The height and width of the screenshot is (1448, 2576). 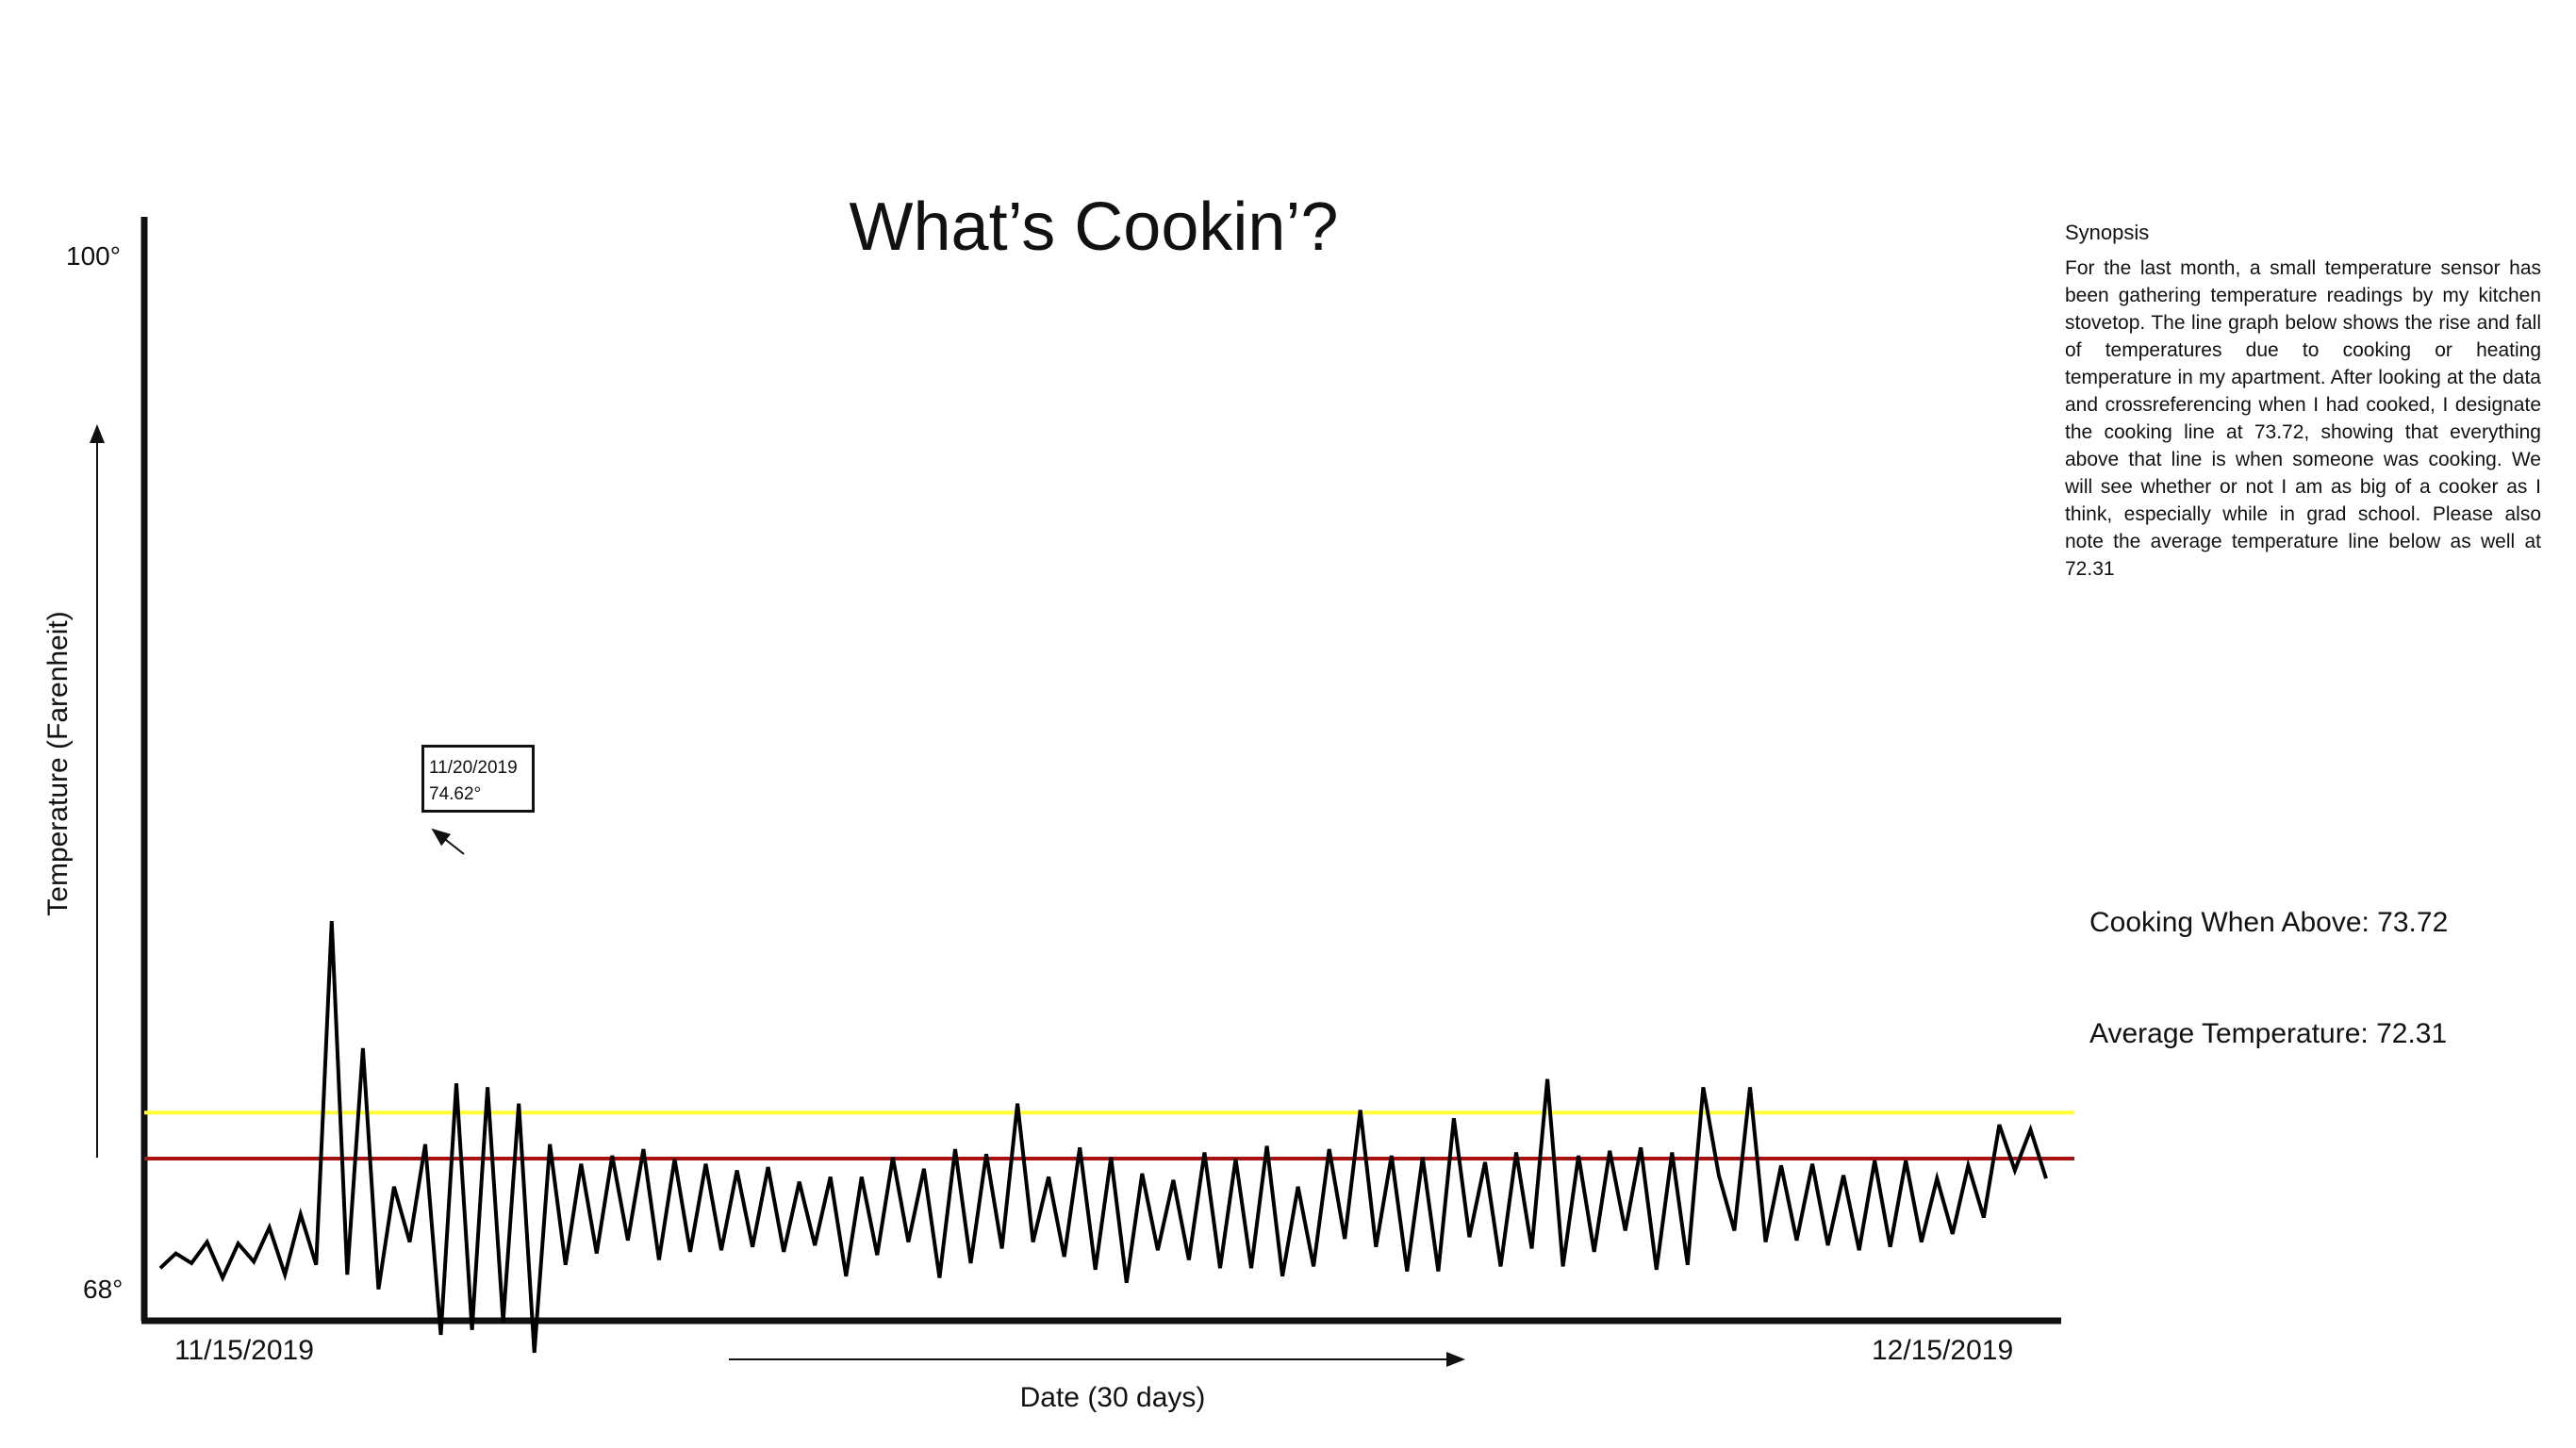 I want to click on y-tick-label-max: 100°, so click(x=93, y=256).